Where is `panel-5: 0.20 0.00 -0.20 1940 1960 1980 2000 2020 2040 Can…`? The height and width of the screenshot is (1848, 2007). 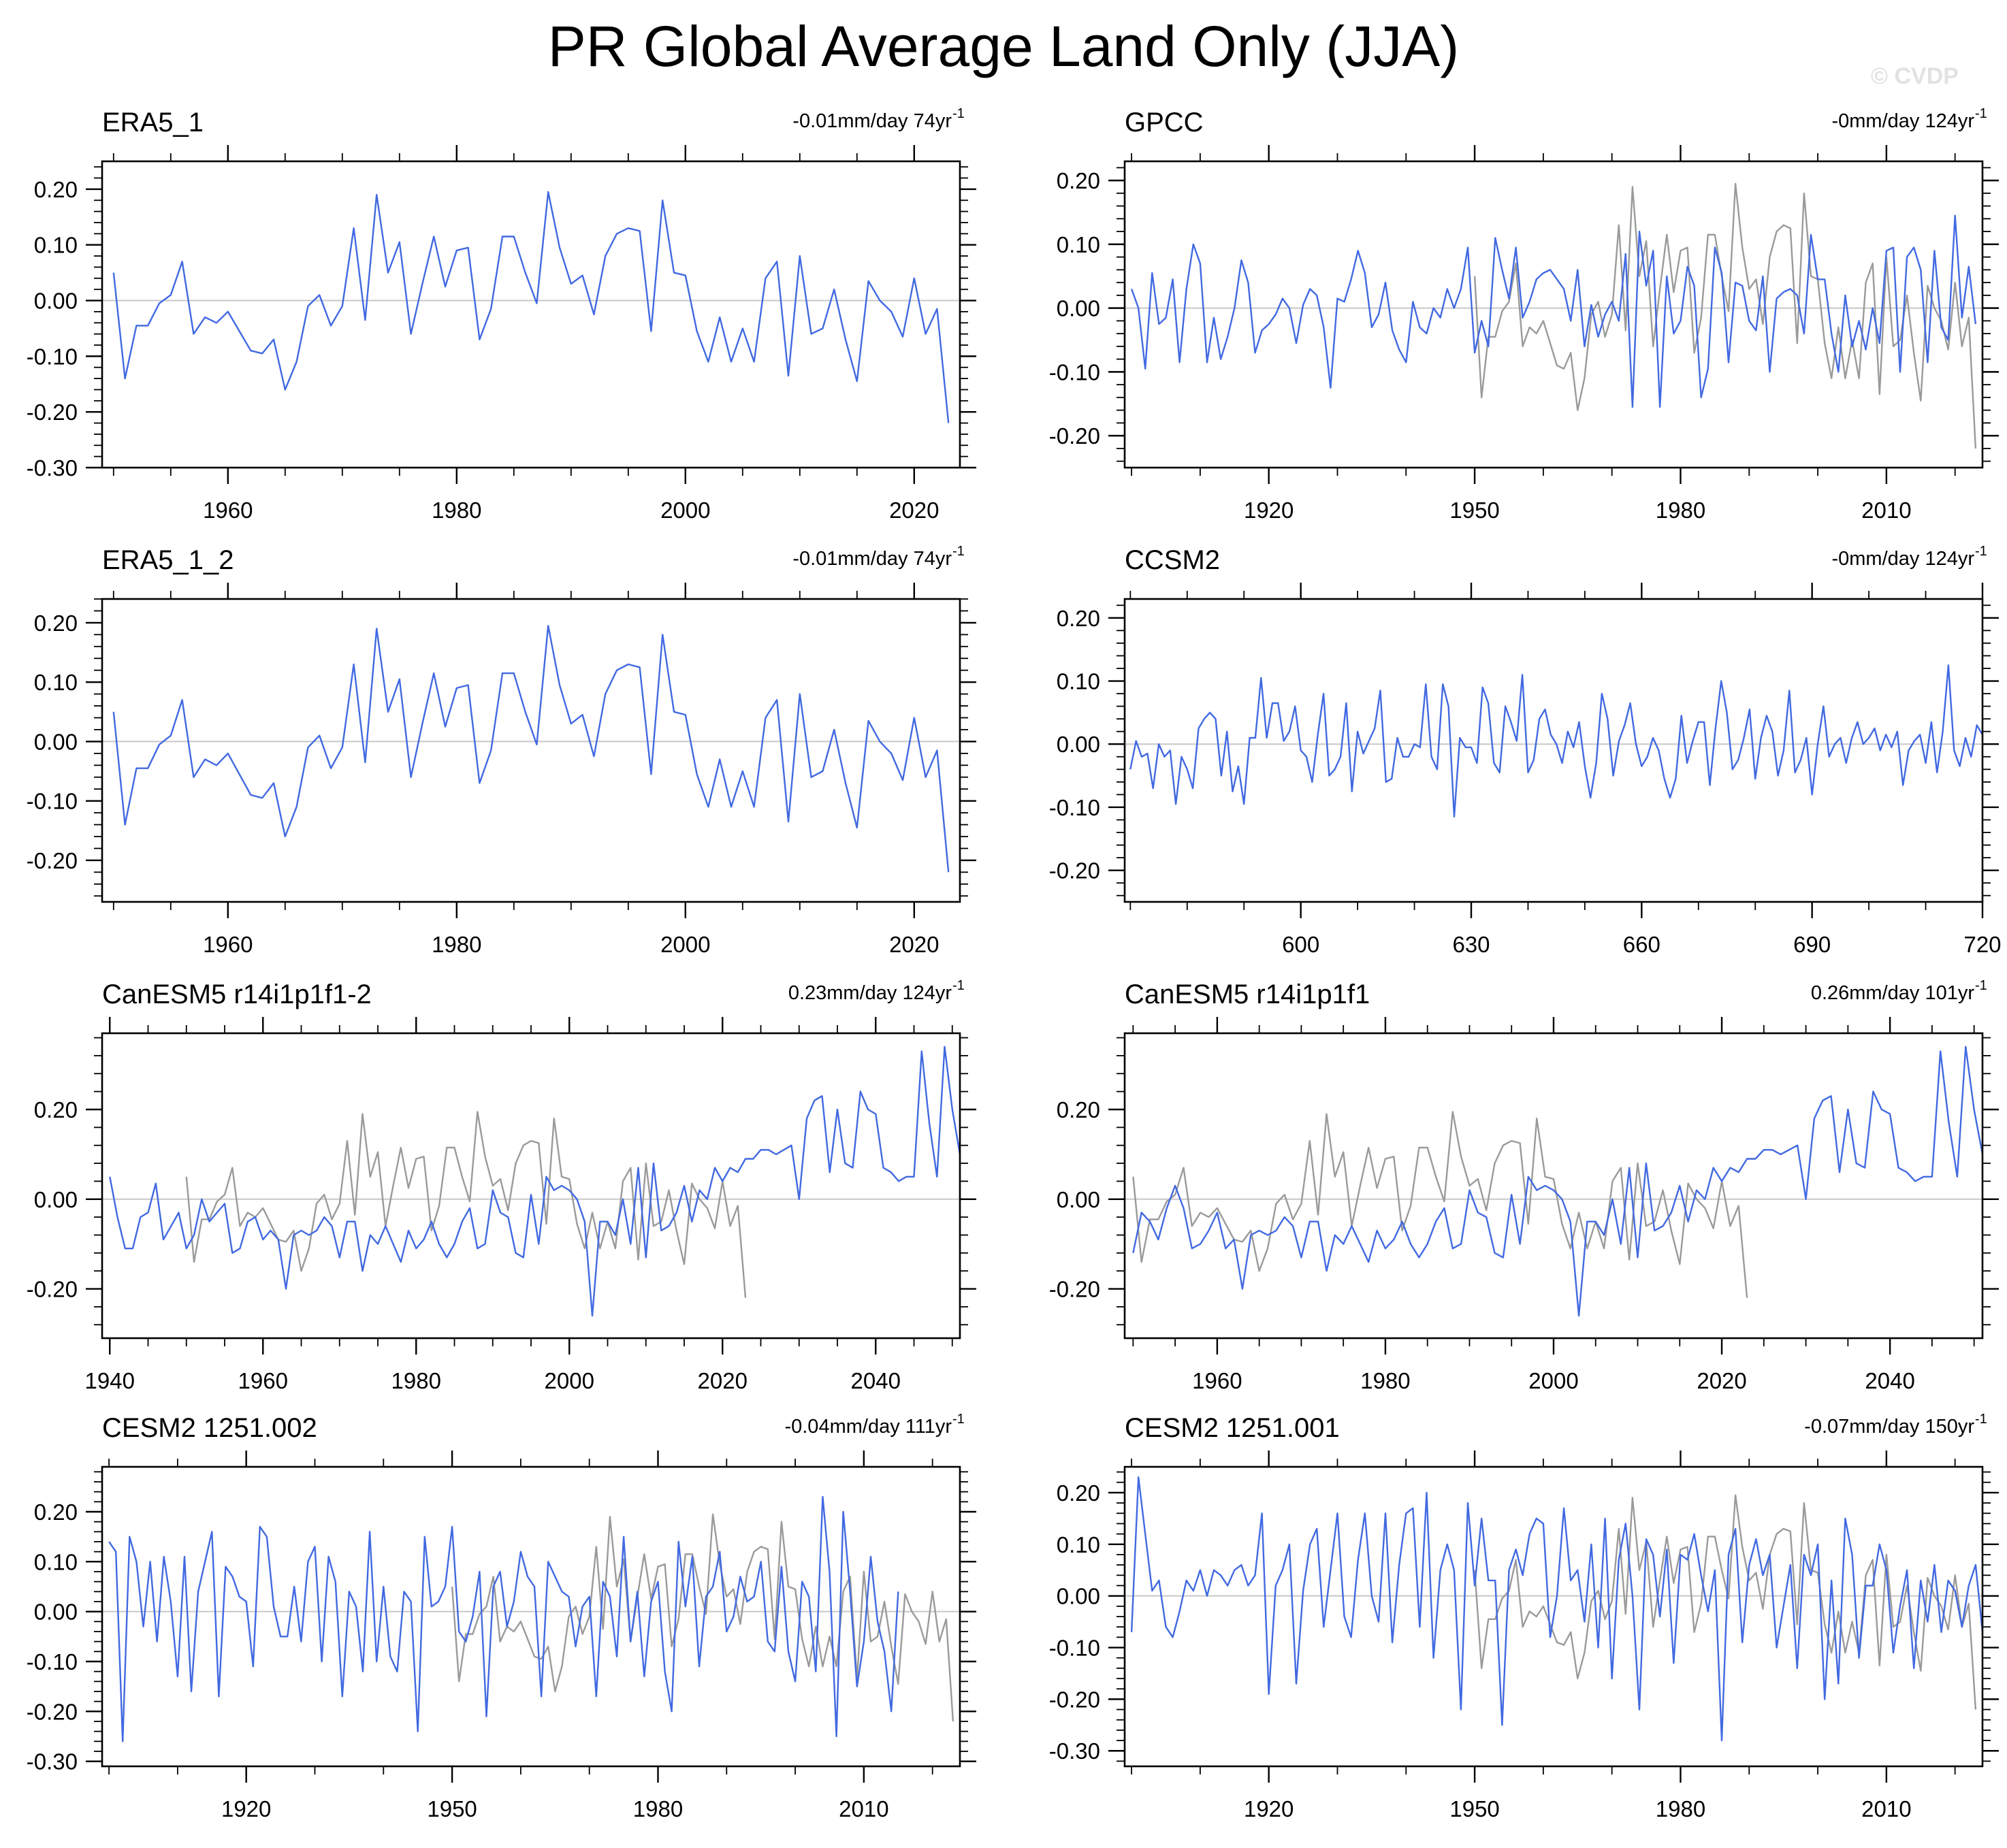
panel-5: 0.20 0.00 -0.20 1940 1960 1980 2000 2020 2040 Can… is located at coordinates (501, 1185).